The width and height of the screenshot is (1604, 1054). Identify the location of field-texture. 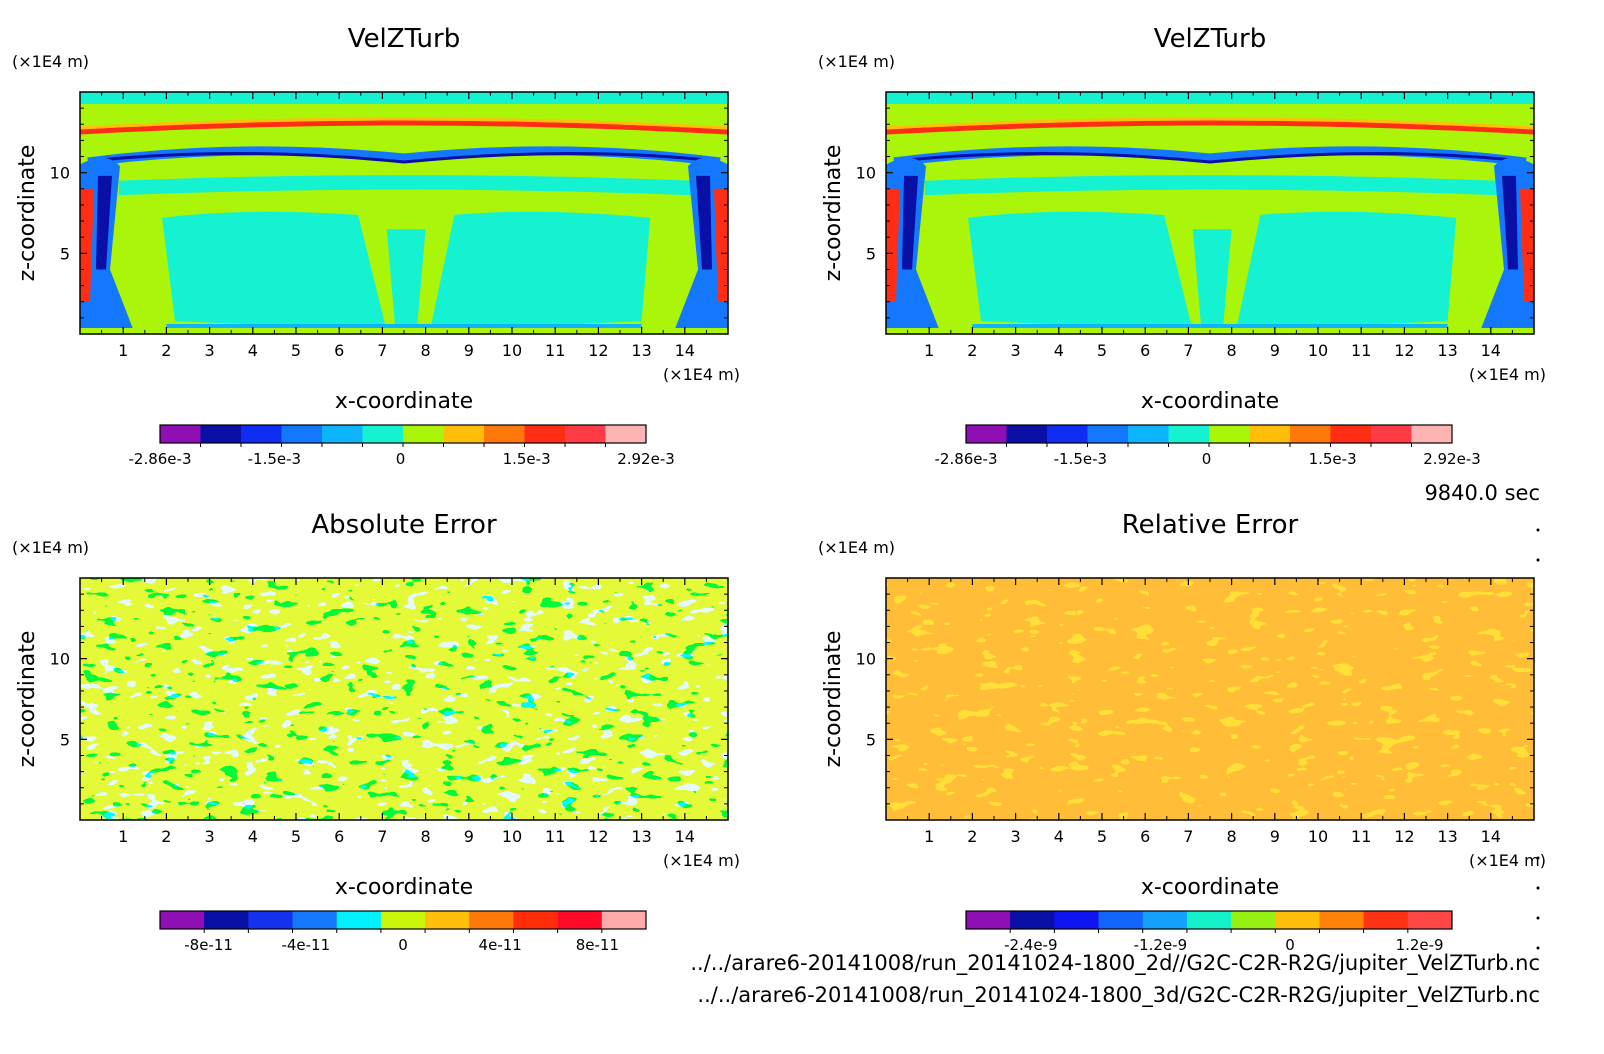
(404, 699).